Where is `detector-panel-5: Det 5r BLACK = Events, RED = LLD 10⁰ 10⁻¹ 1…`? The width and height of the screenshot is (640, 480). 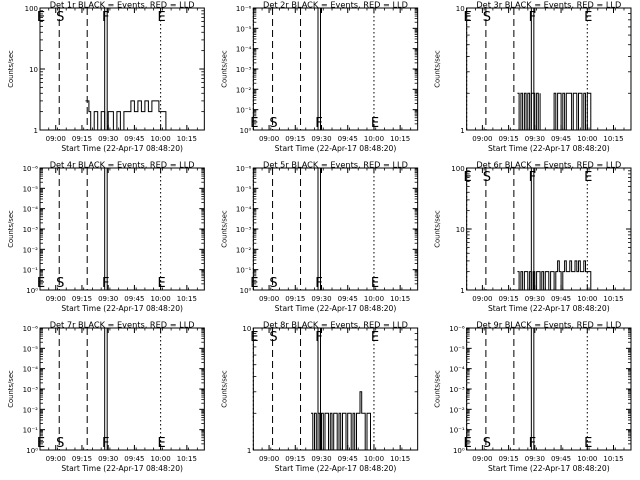 detector-panel-5: Det 5r BLACK = Events, RED = LLD 10⁰ 10⁻¹ 1… is located at coordinates (319, 236).